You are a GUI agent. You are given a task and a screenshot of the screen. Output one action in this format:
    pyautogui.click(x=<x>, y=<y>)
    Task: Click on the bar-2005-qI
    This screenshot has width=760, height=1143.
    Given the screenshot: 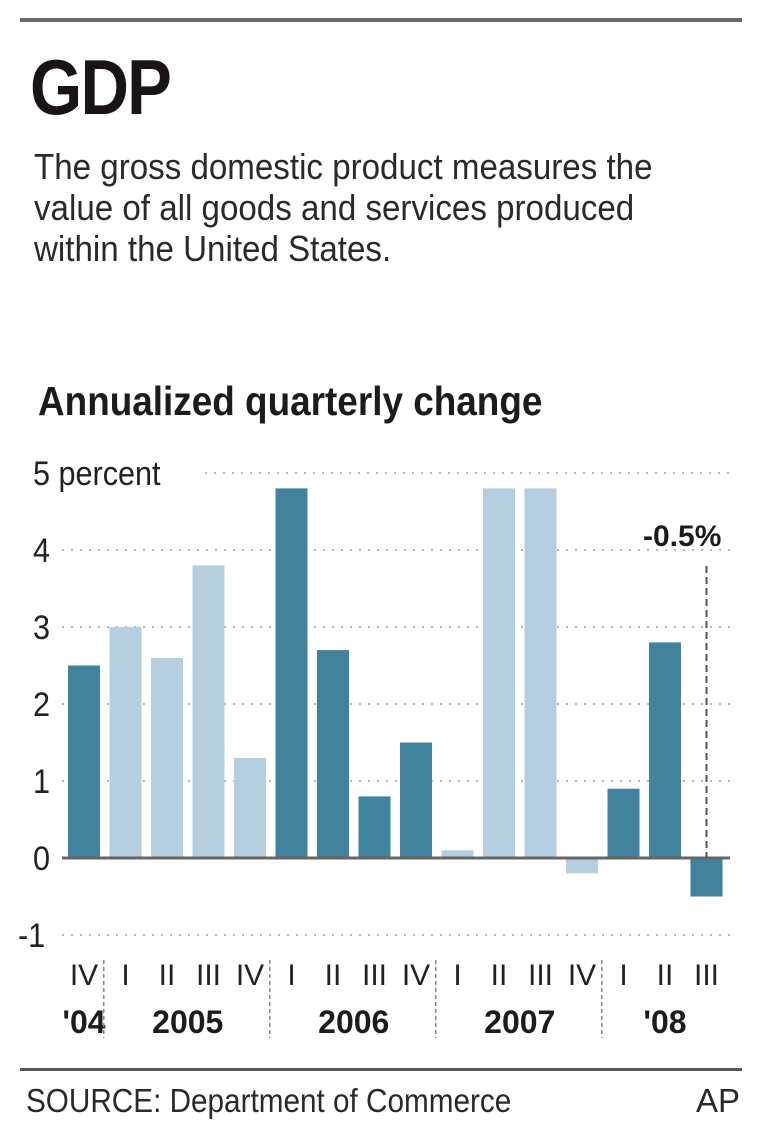 What is the action you would take?
    pyautogui.click(x=125, y=742)
    